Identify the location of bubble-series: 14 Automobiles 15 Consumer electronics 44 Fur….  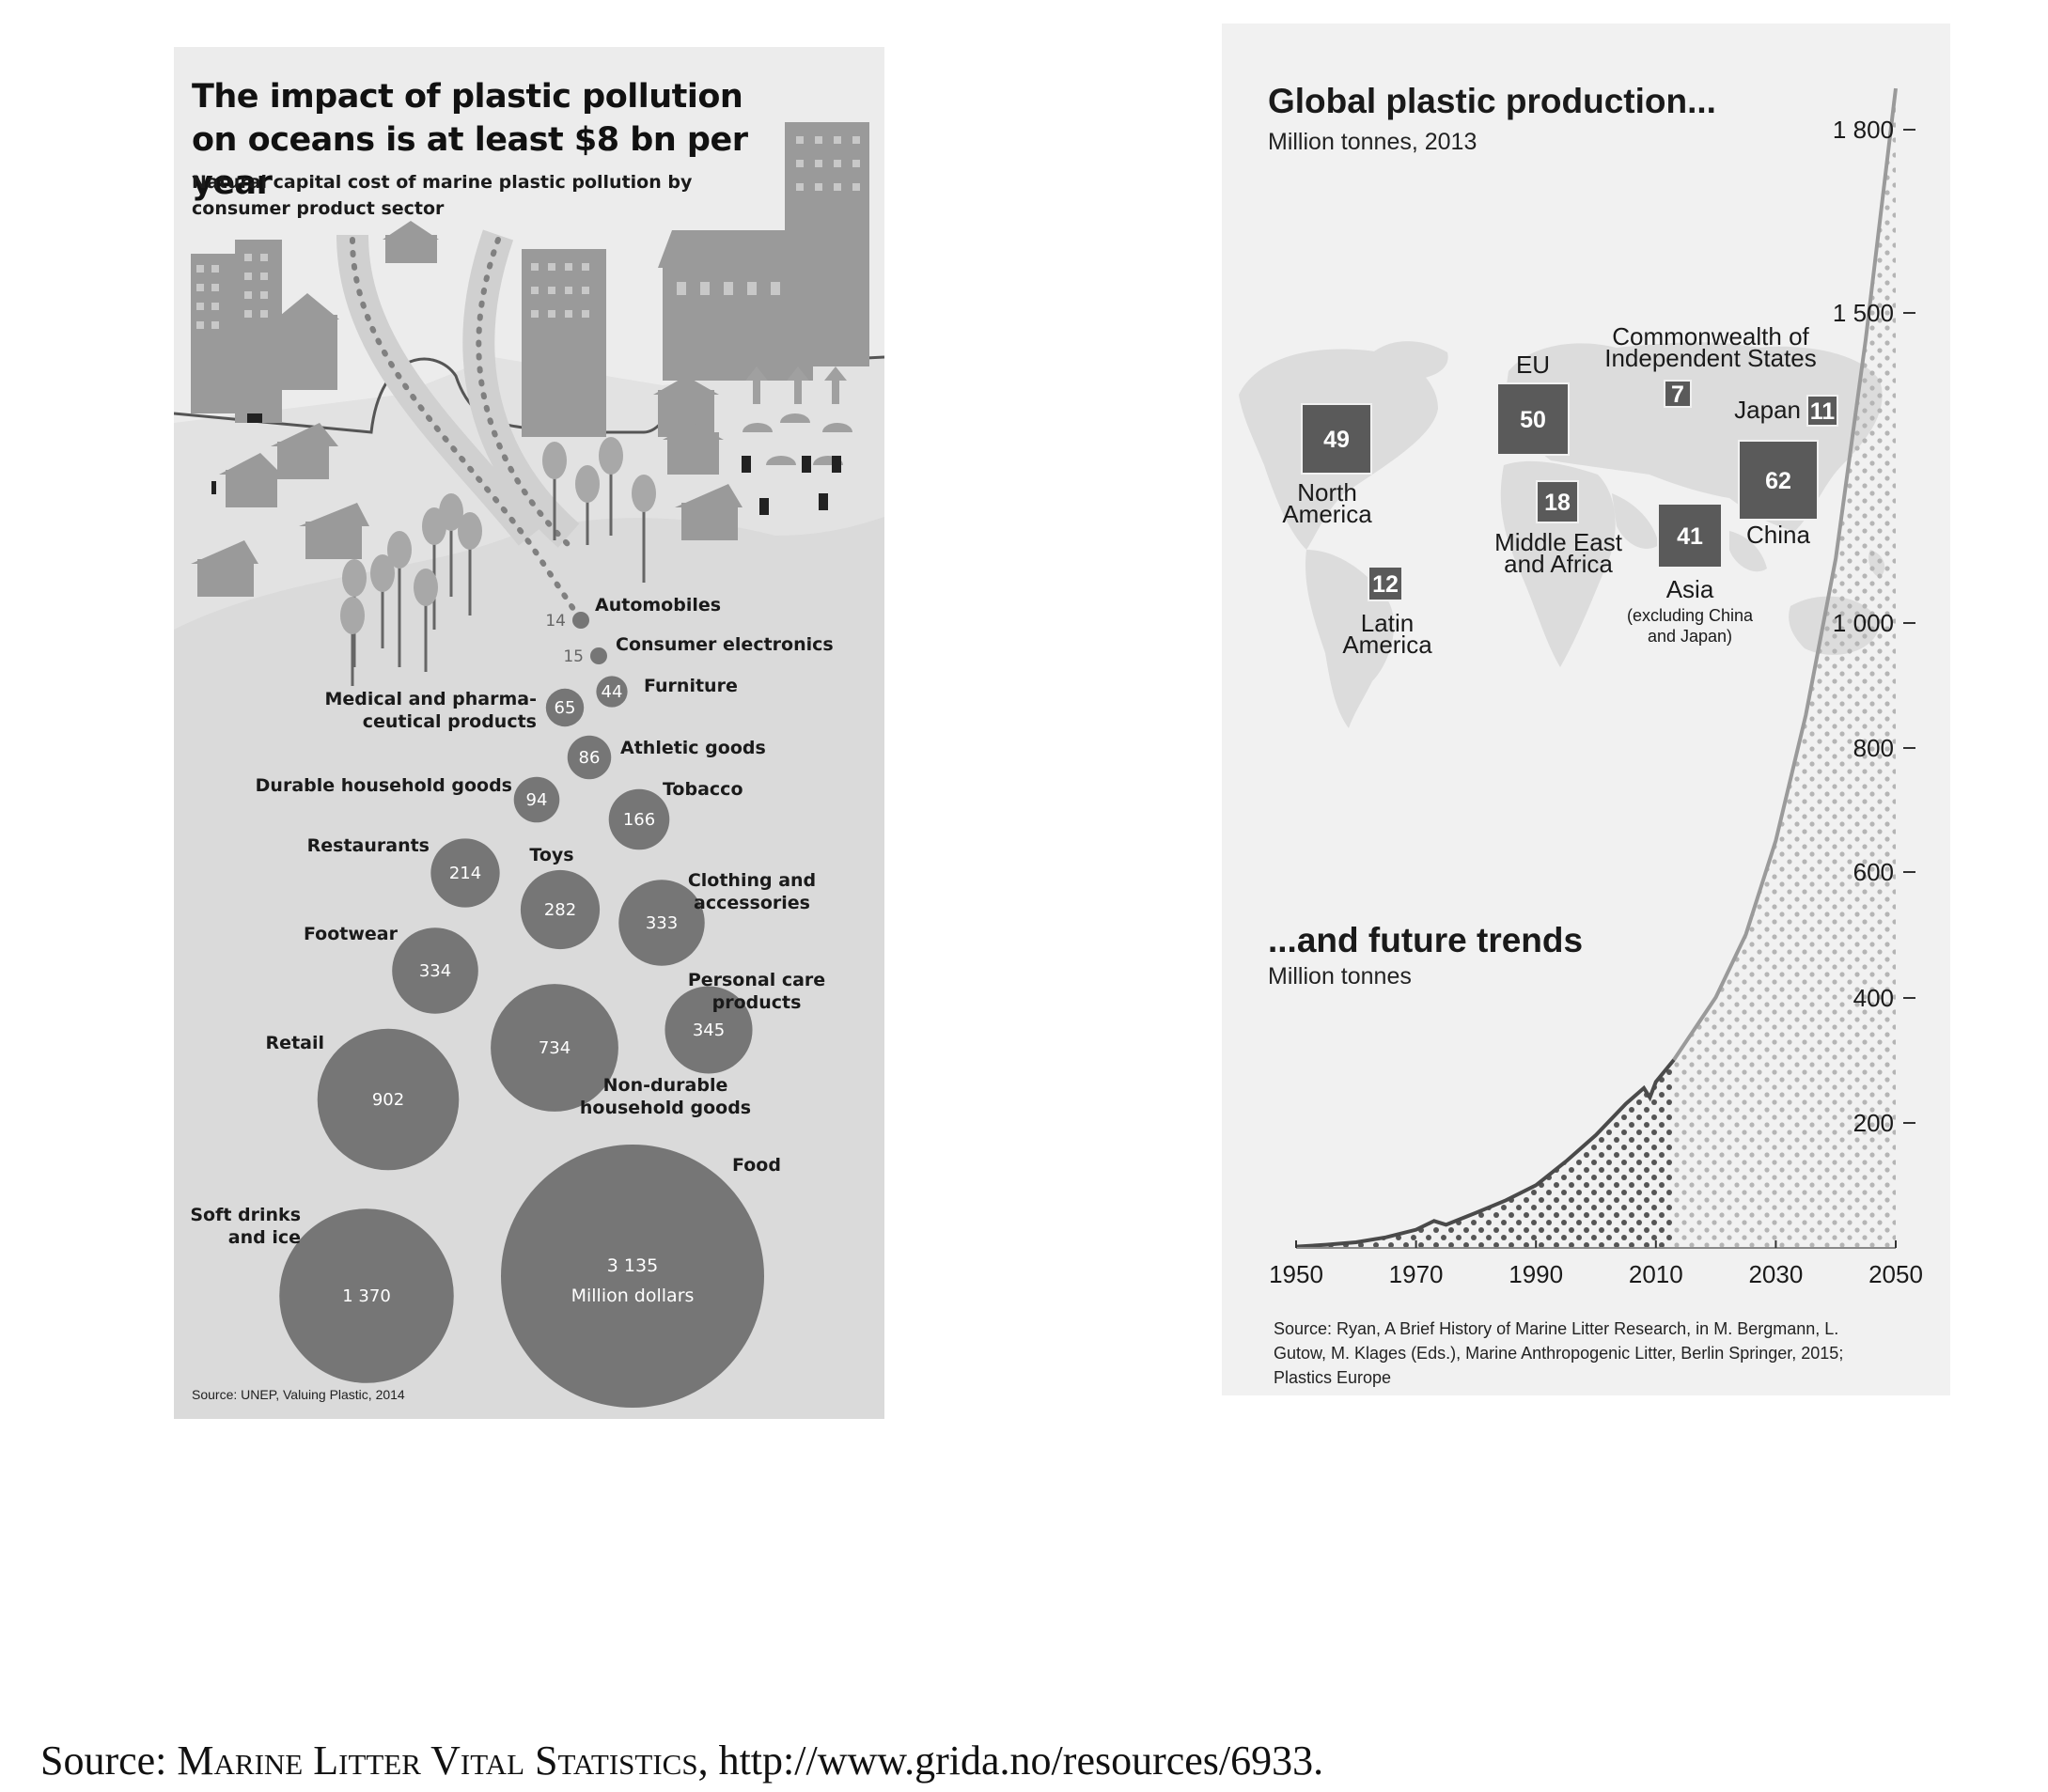
(512, 1002).